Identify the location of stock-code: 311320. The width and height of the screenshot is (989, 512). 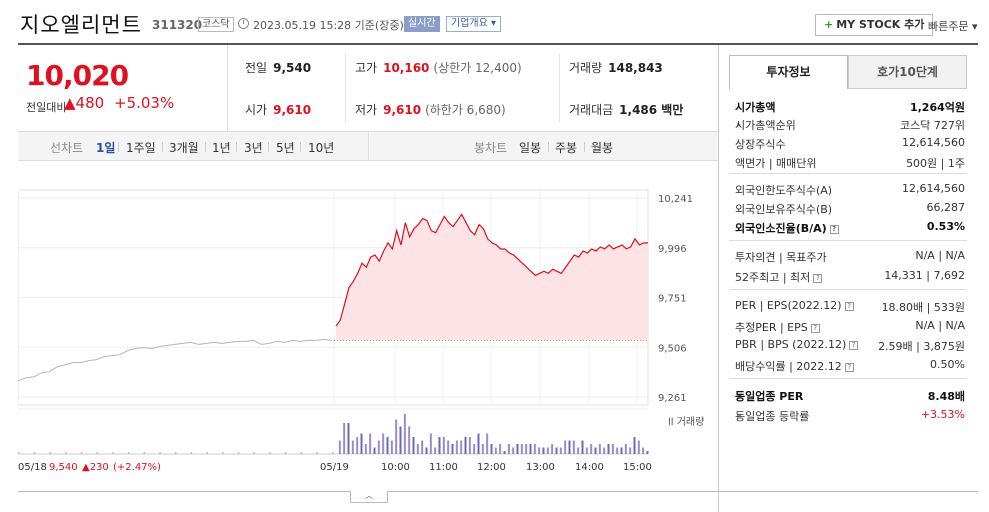
(177, 25).